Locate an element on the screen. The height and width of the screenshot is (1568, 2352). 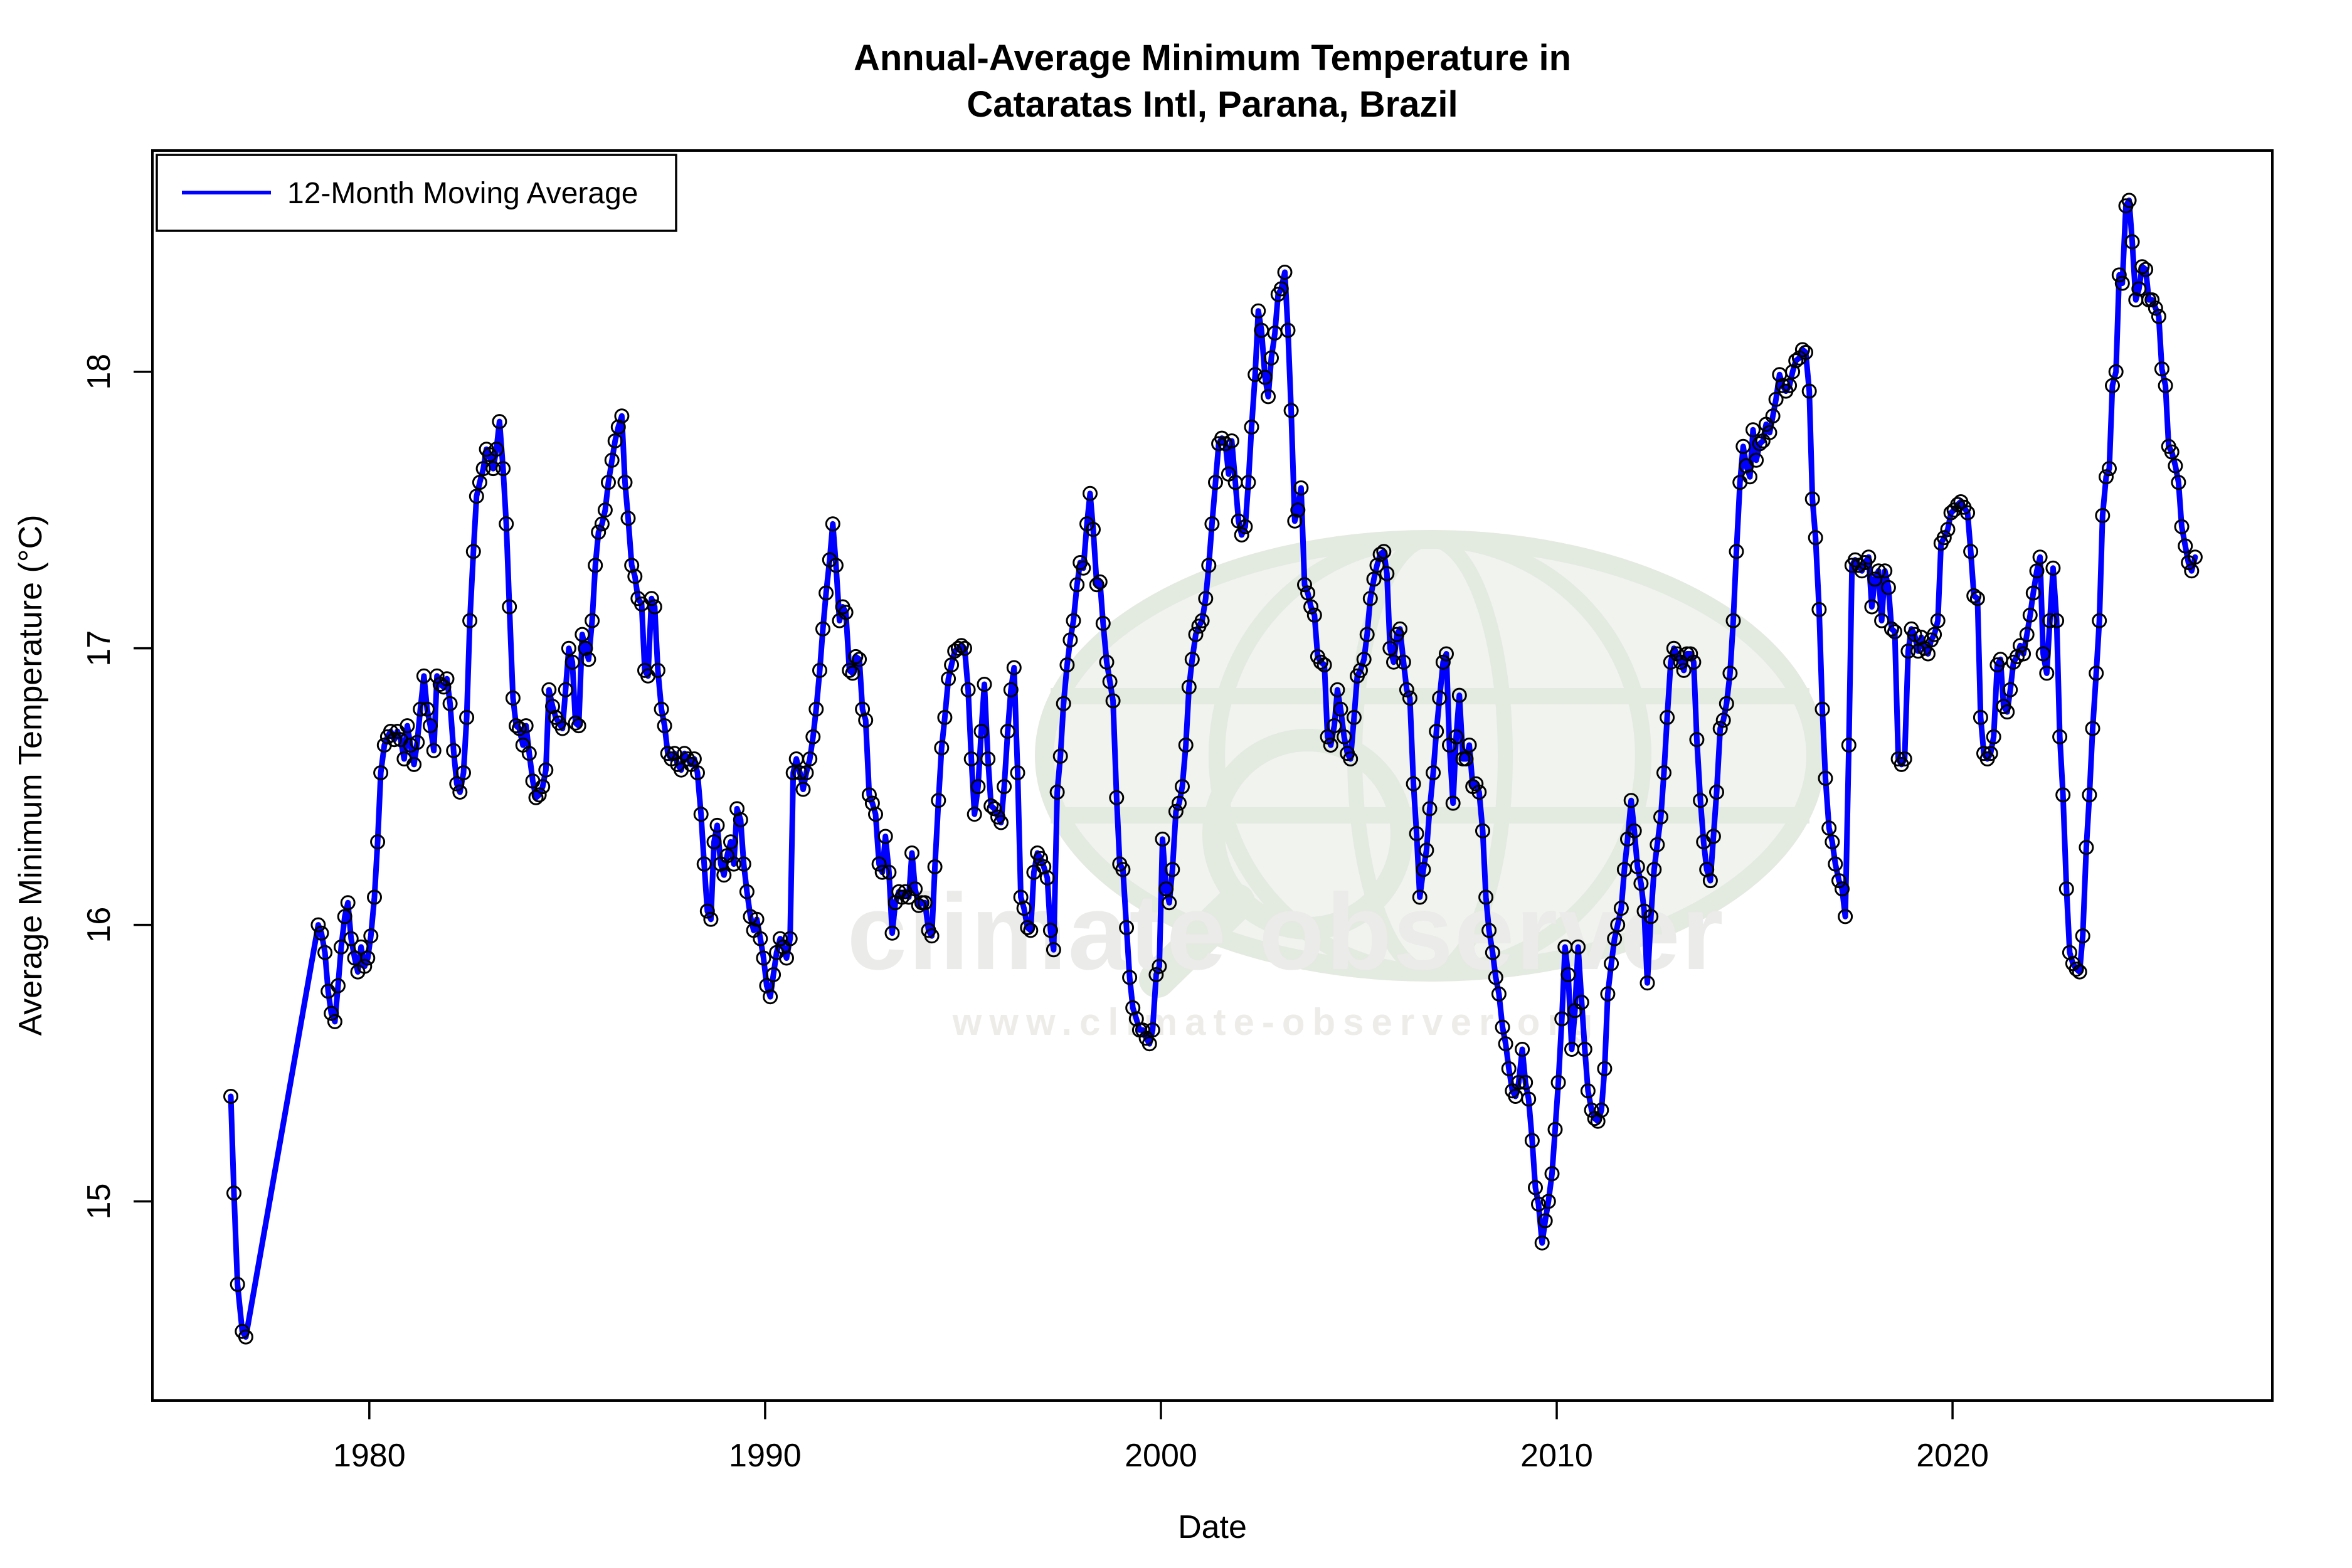
x-tick-label: 2010 is located at coordinates (1556, 1456).